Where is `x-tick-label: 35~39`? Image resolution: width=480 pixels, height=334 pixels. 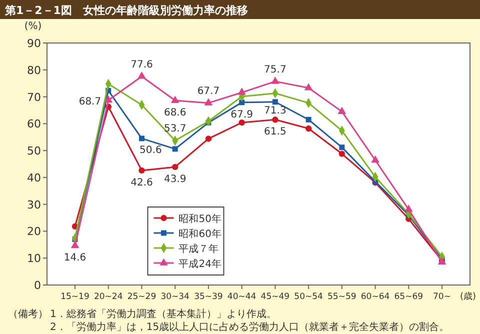
x-tick-label: 35~39 is located at coordinates (208, 297).